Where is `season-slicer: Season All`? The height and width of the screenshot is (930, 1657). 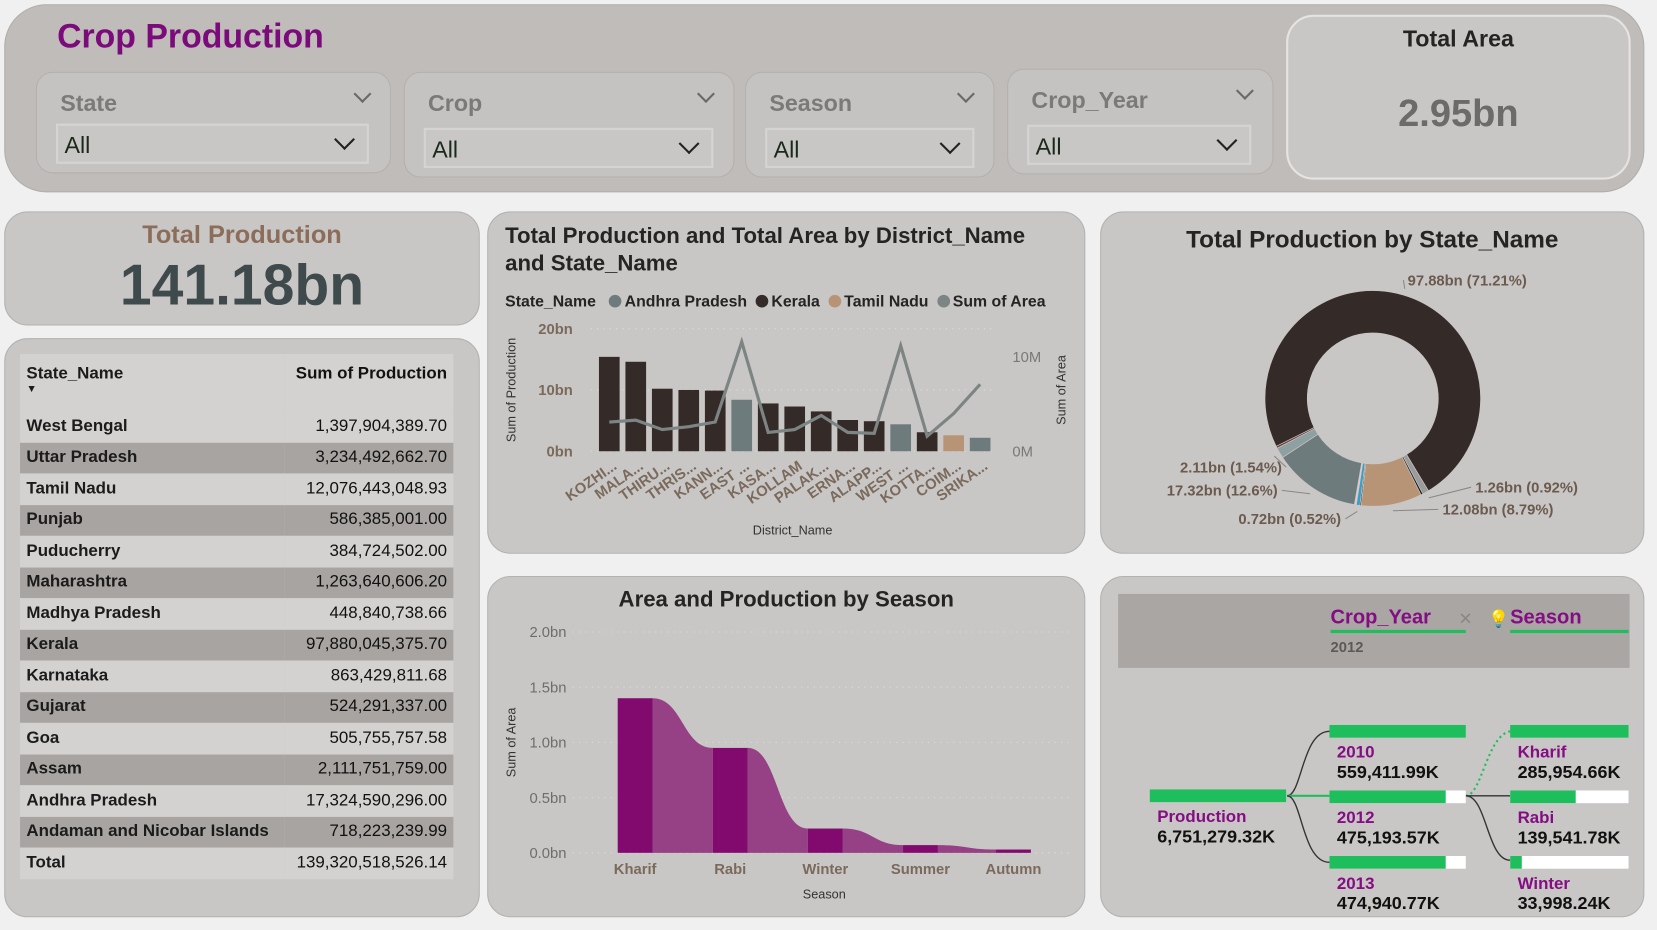
season-slicer: Season All is located at coordinates (870, 124).